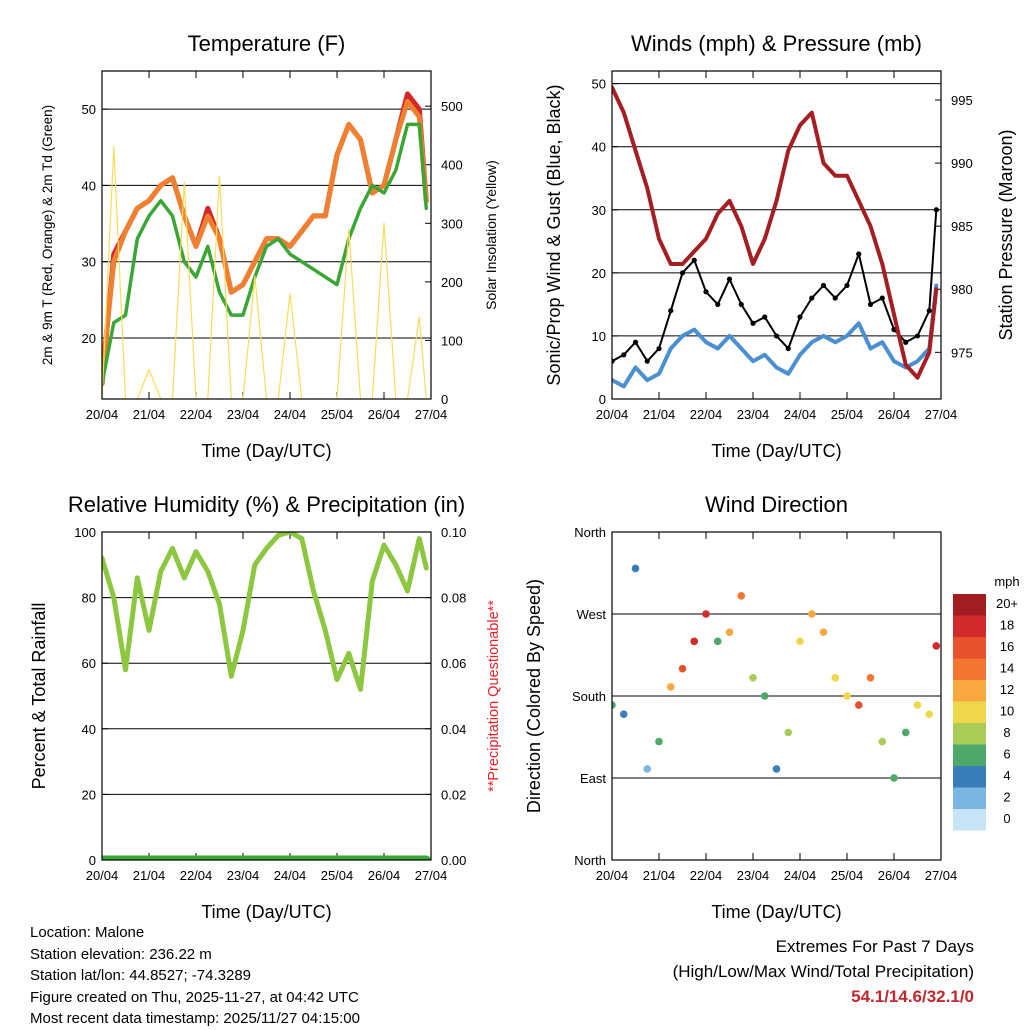 This screenshot has height=1030, width=1024. What do you see at coordinates (874, 946) in the screenshot?
I see `extremes-title: Extremes For Past 7 Days` at bounding box center [874, 946].